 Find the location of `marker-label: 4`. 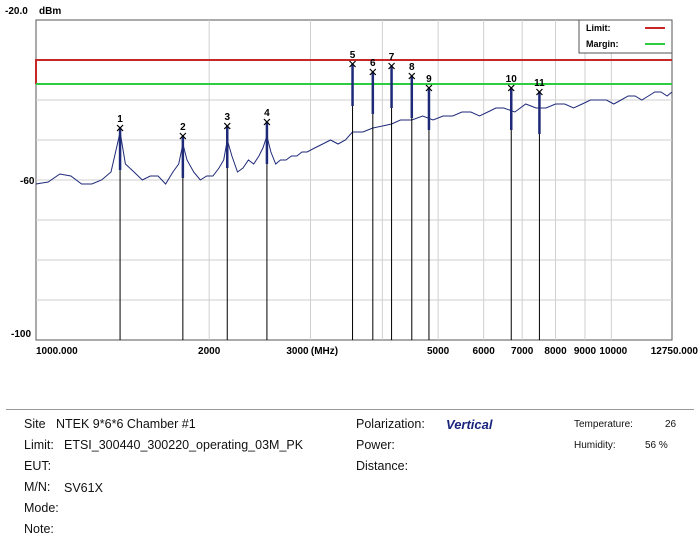

marker-label: 4 is located at coordinates (267, 113).